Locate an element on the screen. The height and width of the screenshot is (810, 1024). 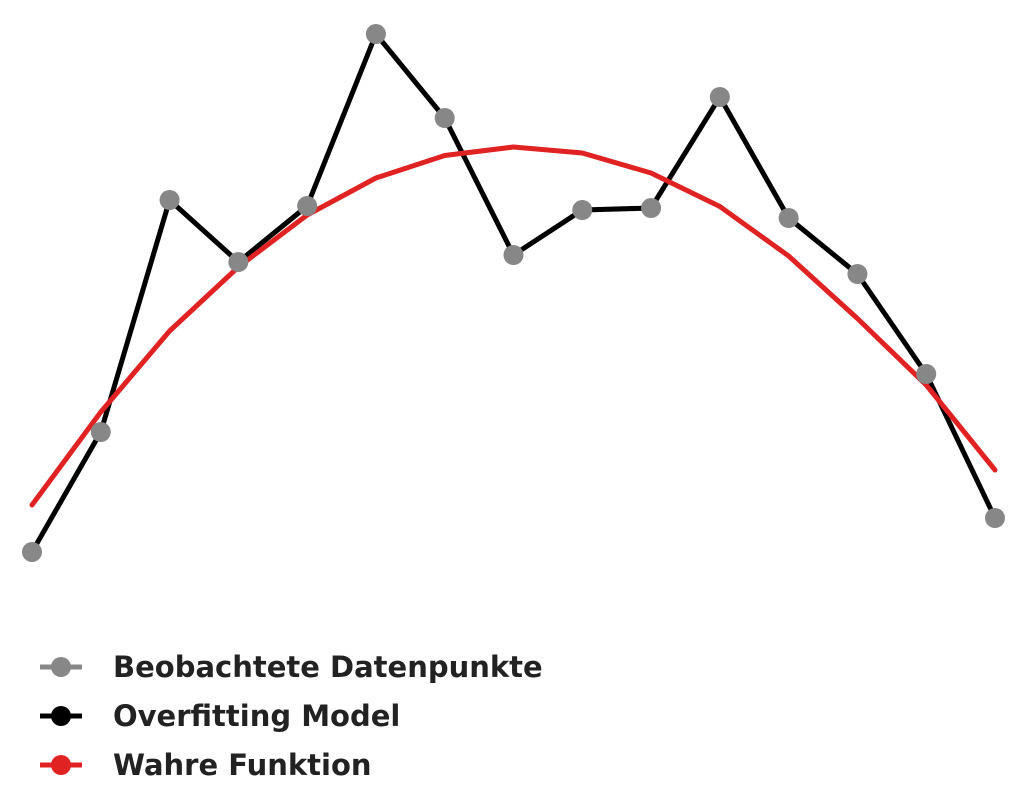
legend-label: Overfitting Model is located at coordinates (256, 716).